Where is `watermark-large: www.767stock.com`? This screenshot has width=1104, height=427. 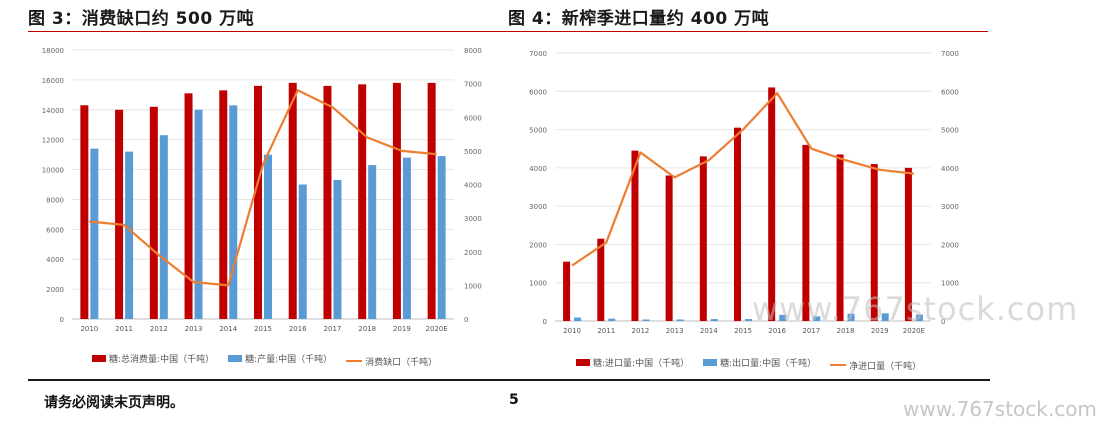
watermark-large: www.767stock.com is located at coordinates (915, 309).